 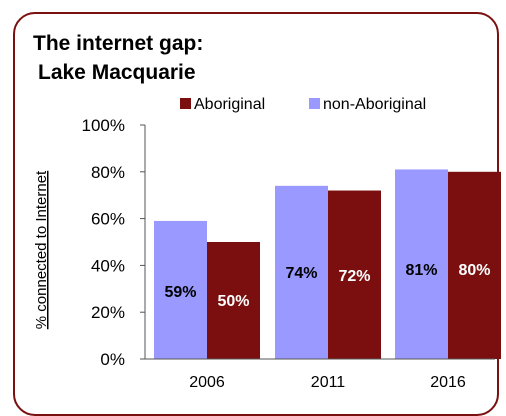 I want to click on data-label: 74%, so click(x=301, y=273).